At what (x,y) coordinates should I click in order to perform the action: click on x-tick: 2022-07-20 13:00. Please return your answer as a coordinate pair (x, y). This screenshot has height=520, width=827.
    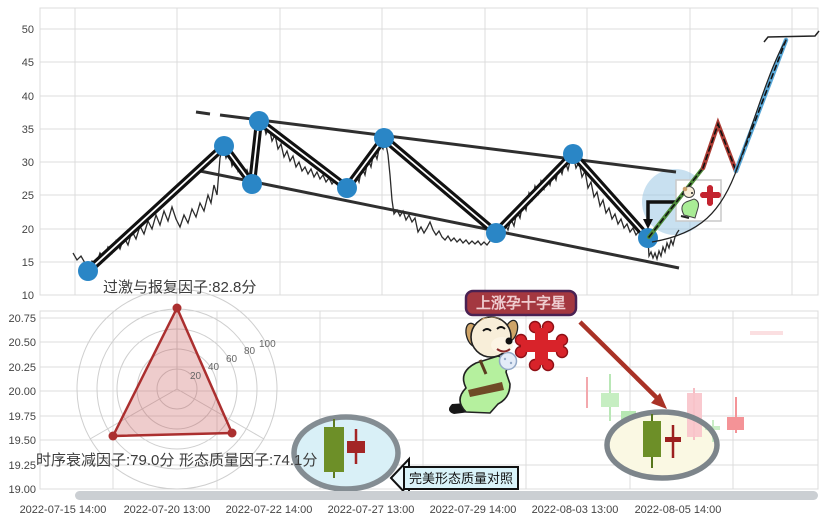
    Looking at the image, I should click on (167, 510).